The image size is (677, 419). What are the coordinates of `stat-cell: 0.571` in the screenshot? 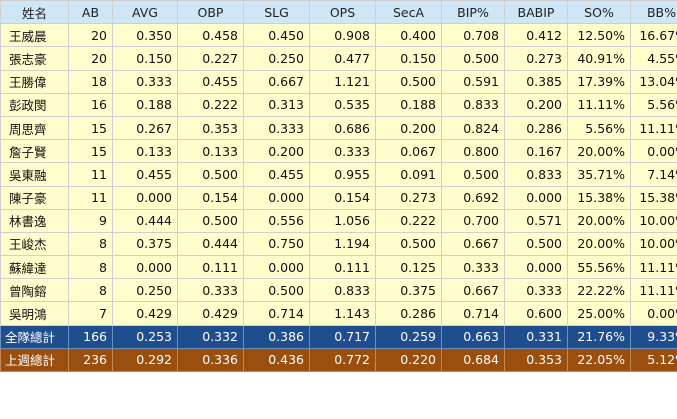 It's located at (536, 220).